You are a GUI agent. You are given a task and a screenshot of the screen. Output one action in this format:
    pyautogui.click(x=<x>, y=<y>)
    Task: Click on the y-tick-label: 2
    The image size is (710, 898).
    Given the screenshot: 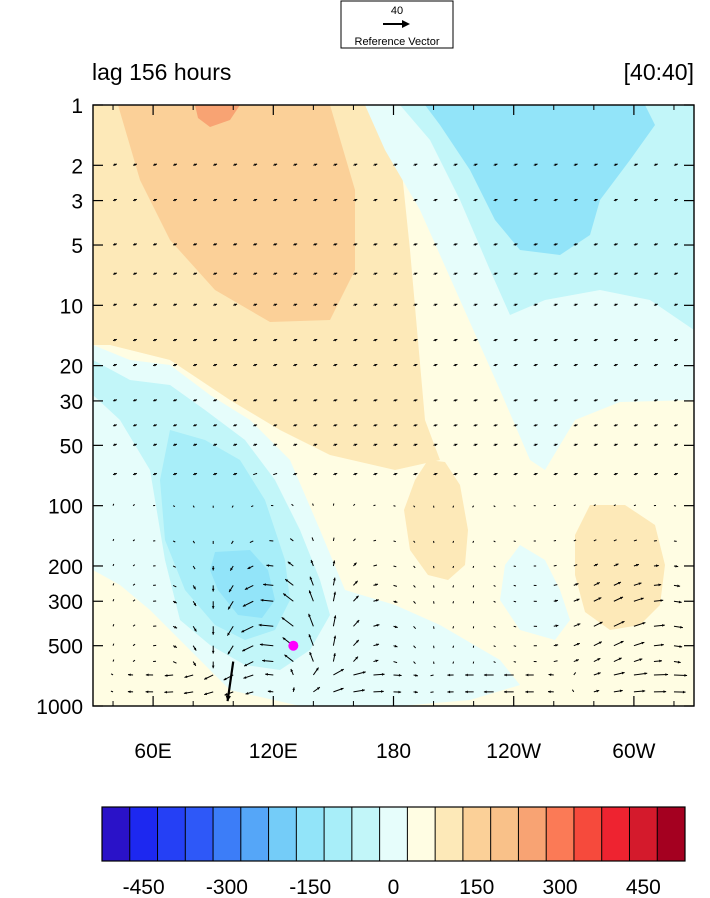 What is the action you would take?
    pyautogui.click(x=77, y=166)
    